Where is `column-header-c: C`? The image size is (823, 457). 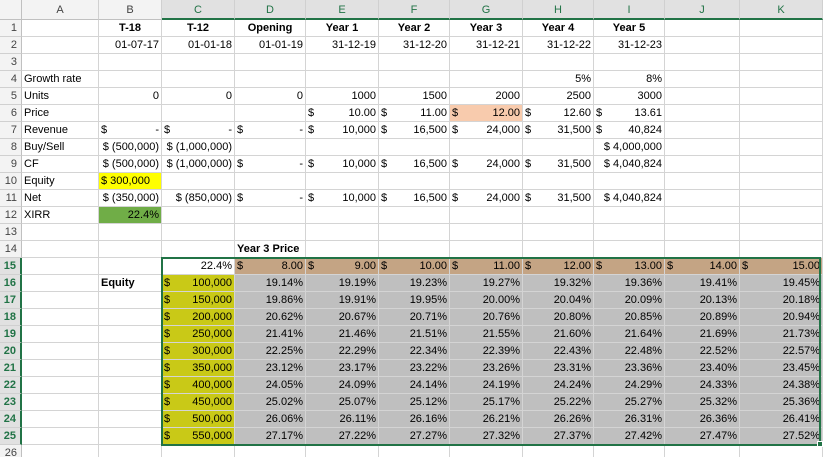 column-header-c: C is located at coordinates (198, 10).